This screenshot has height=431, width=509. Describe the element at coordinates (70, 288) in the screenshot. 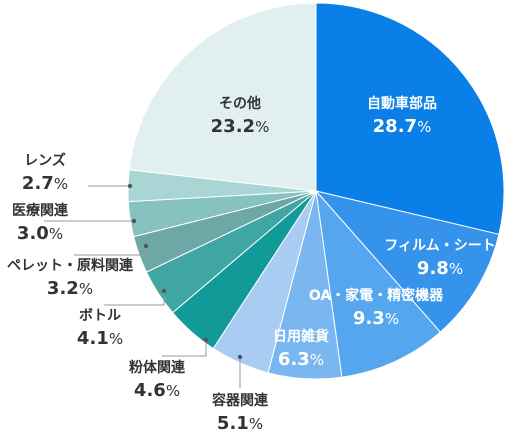

I see `slice-label-value-7: 3.2%` at that location.